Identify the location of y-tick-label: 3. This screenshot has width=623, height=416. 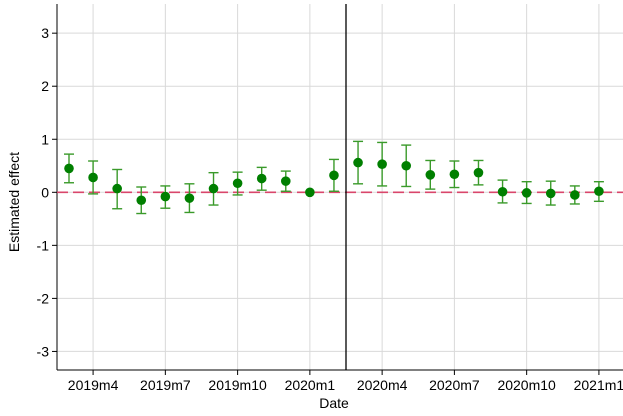
(45, 33).